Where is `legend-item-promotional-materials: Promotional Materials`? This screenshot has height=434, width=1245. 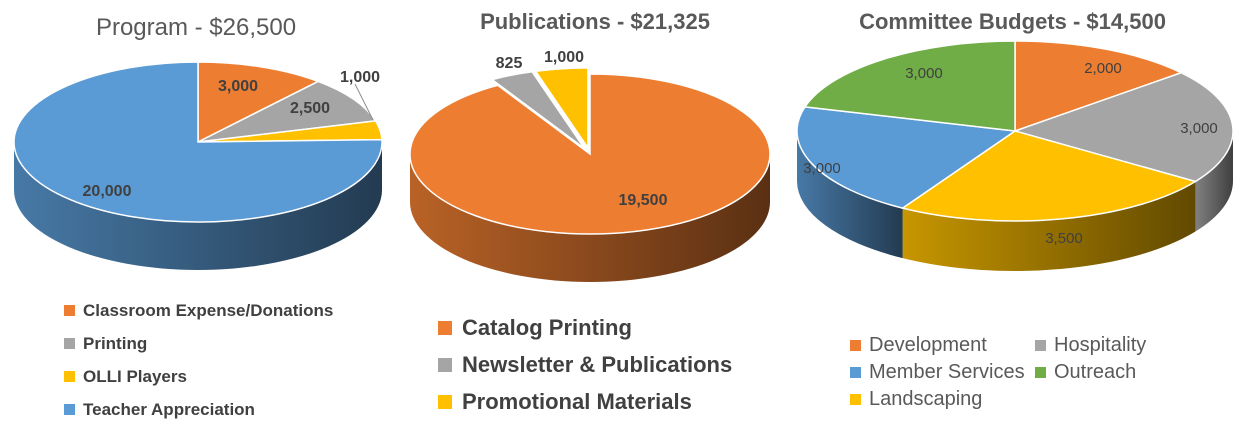 legend-item-promotional-materials: Promotional Materials is located at coordinates (585, 401).